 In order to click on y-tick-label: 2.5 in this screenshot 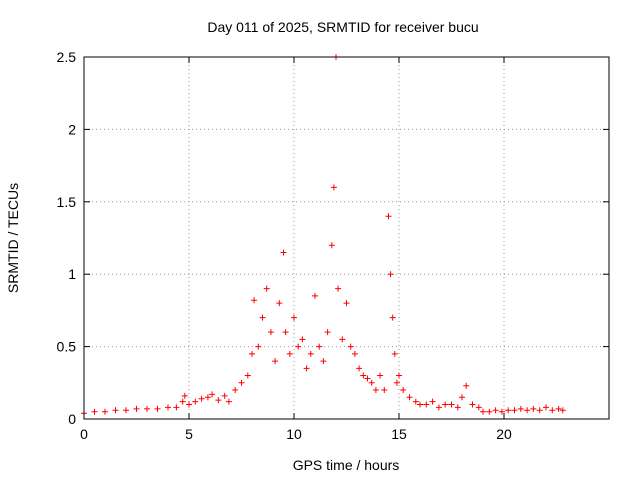, I will do `click(67, 57)`.